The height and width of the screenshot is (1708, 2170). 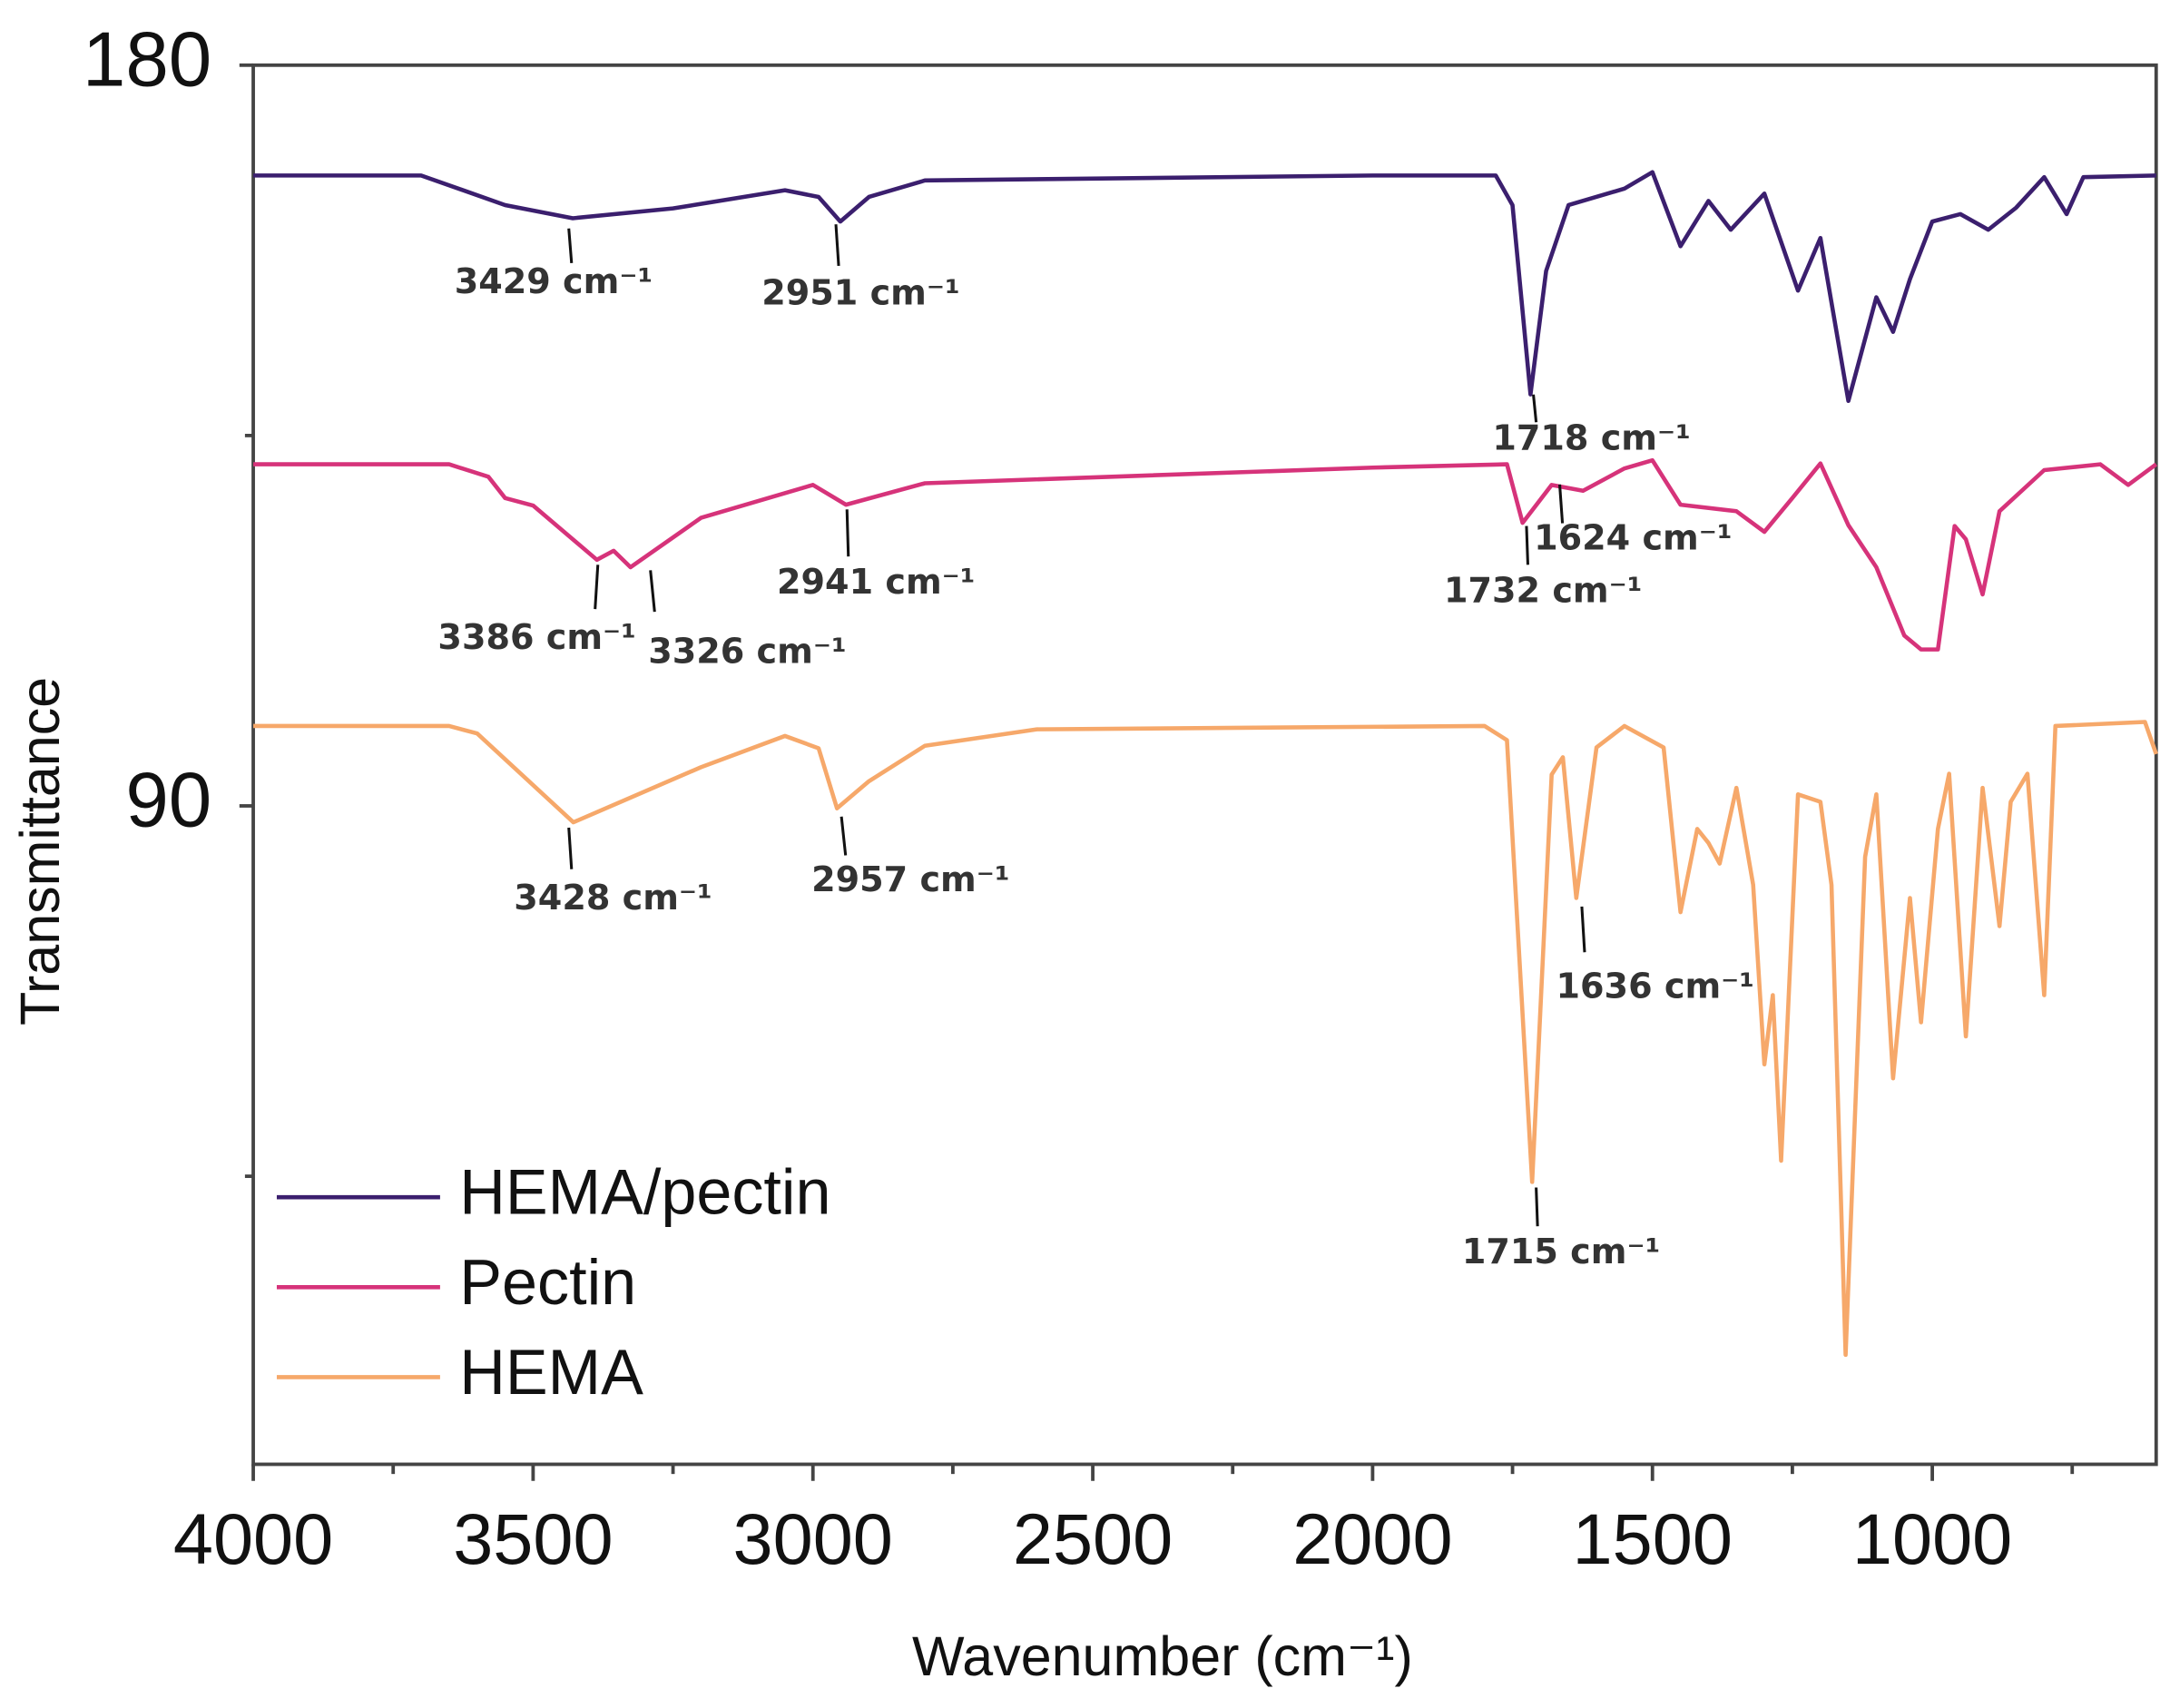 What do you see at coordinates (1093, 1538) in the screenshot?
I see `x-tick-label: 2500` at bounding box center [1093, 1538].